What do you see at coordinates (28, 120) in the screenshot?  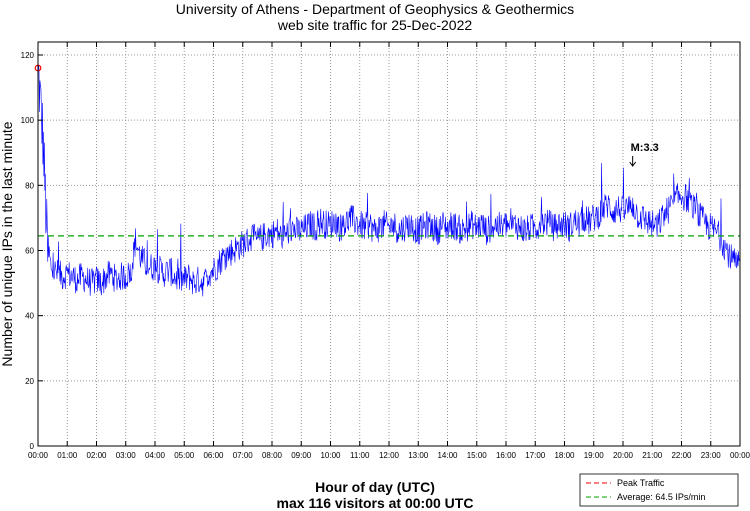 I see `y-tick-label: 100` at bounding box center [28, 120].